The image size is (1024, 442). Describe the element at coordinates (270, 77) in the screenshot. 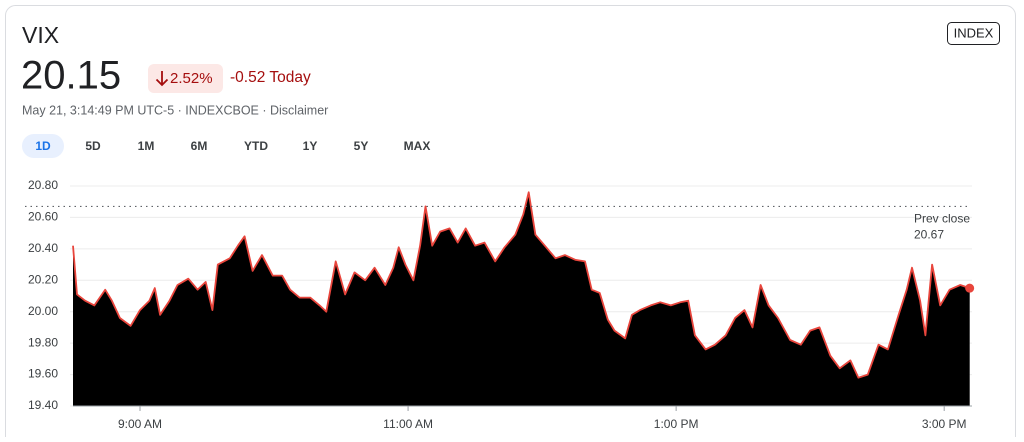

I see `change: -0.52 Today` at that location.